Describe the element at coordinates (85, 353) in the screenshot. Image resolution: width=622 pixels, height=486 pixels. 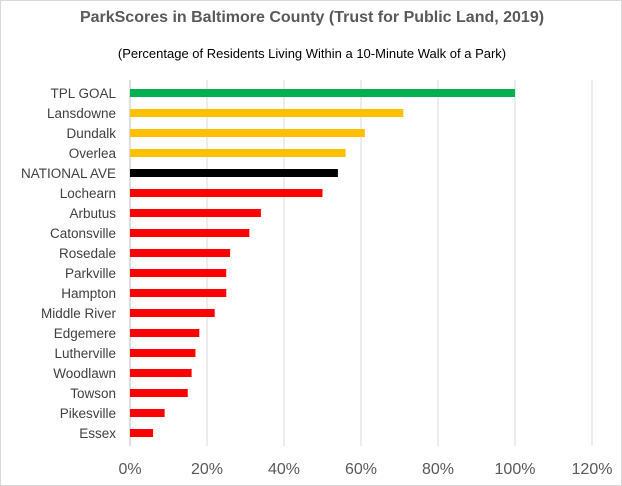
I see `category-label: Lutherville` at that location.